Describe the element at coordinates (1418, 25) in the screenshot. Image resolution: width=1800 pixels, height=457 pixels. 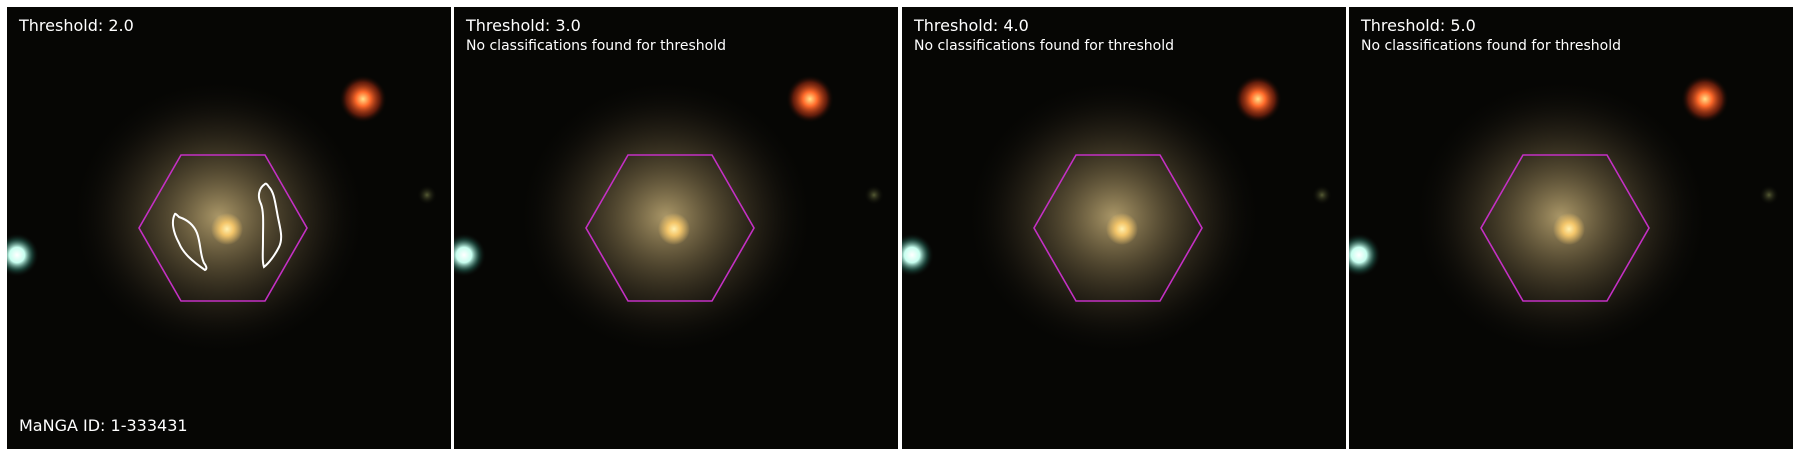
I see `threshold-label: Threshold: 5.0` at that location.